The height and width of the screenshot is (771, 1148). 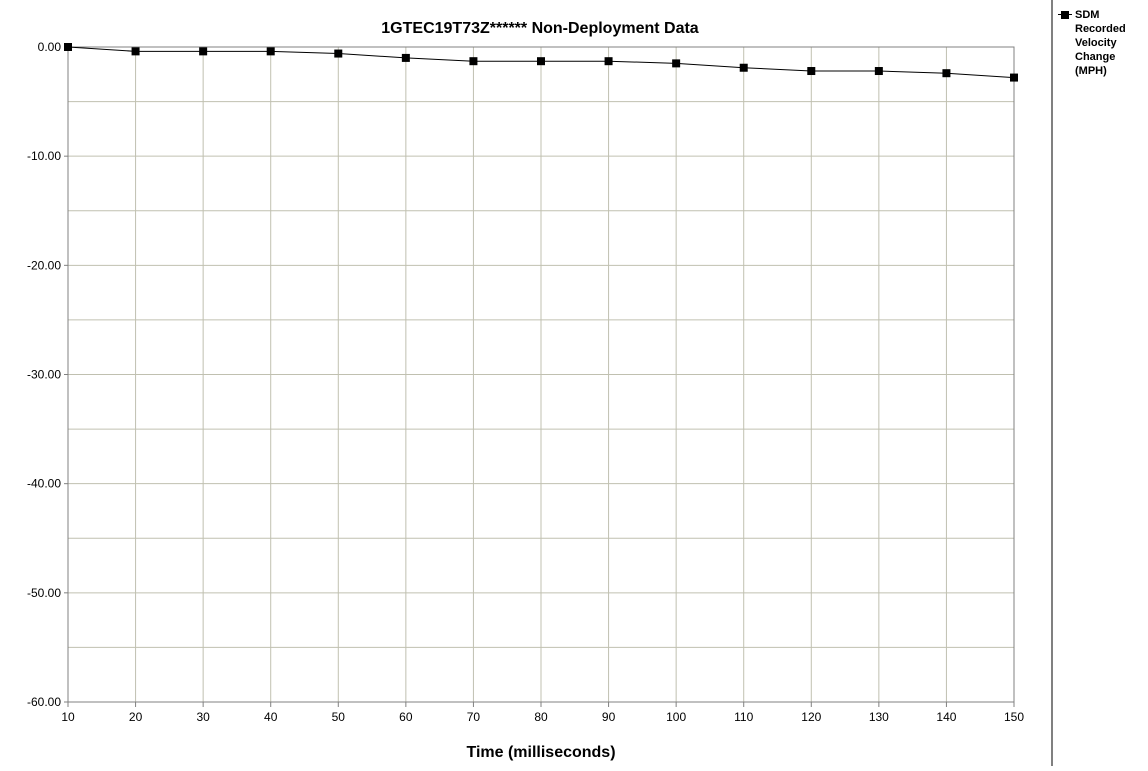 What do you see at coordinates (811, 717) in the screenshot?
I see `x-tick-label: 120` at bounding box center [811, 717].